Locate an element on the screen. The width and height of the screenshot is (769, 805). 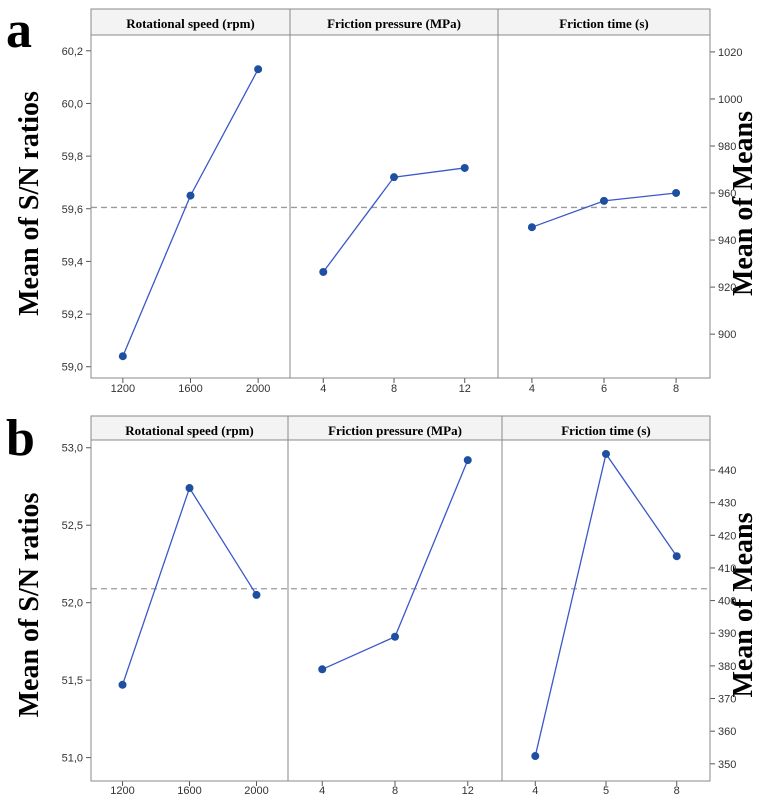
y-tick-label: 53,0 is located at coordinates (72, 449).